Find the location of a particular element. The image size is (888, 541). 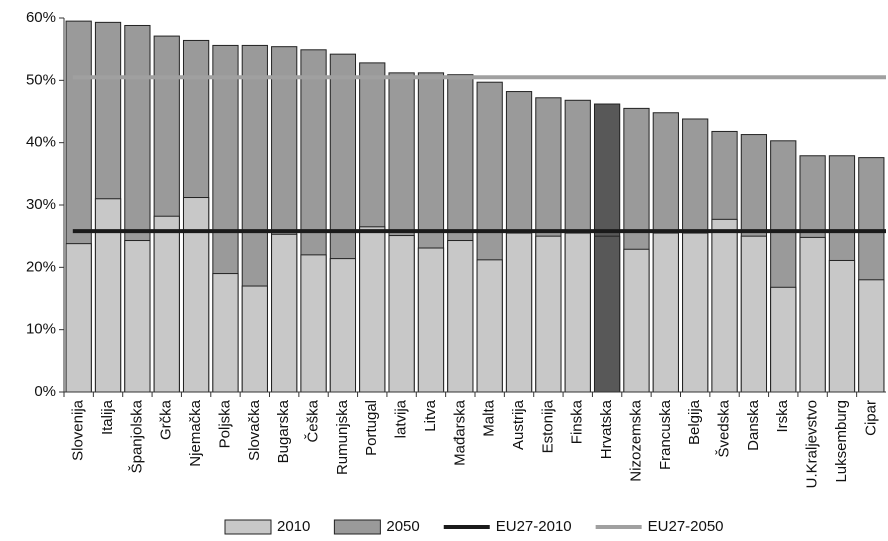

x-tick-label: Švedska is located at coordinates (724, 428).